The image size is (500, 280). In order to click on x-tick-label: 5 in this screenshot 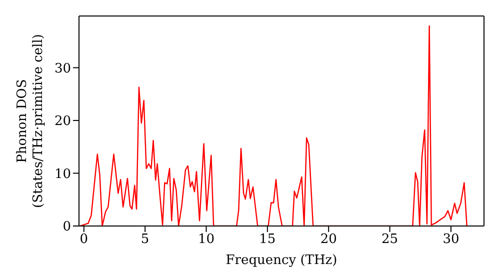, I will do `click(145, 240)`.